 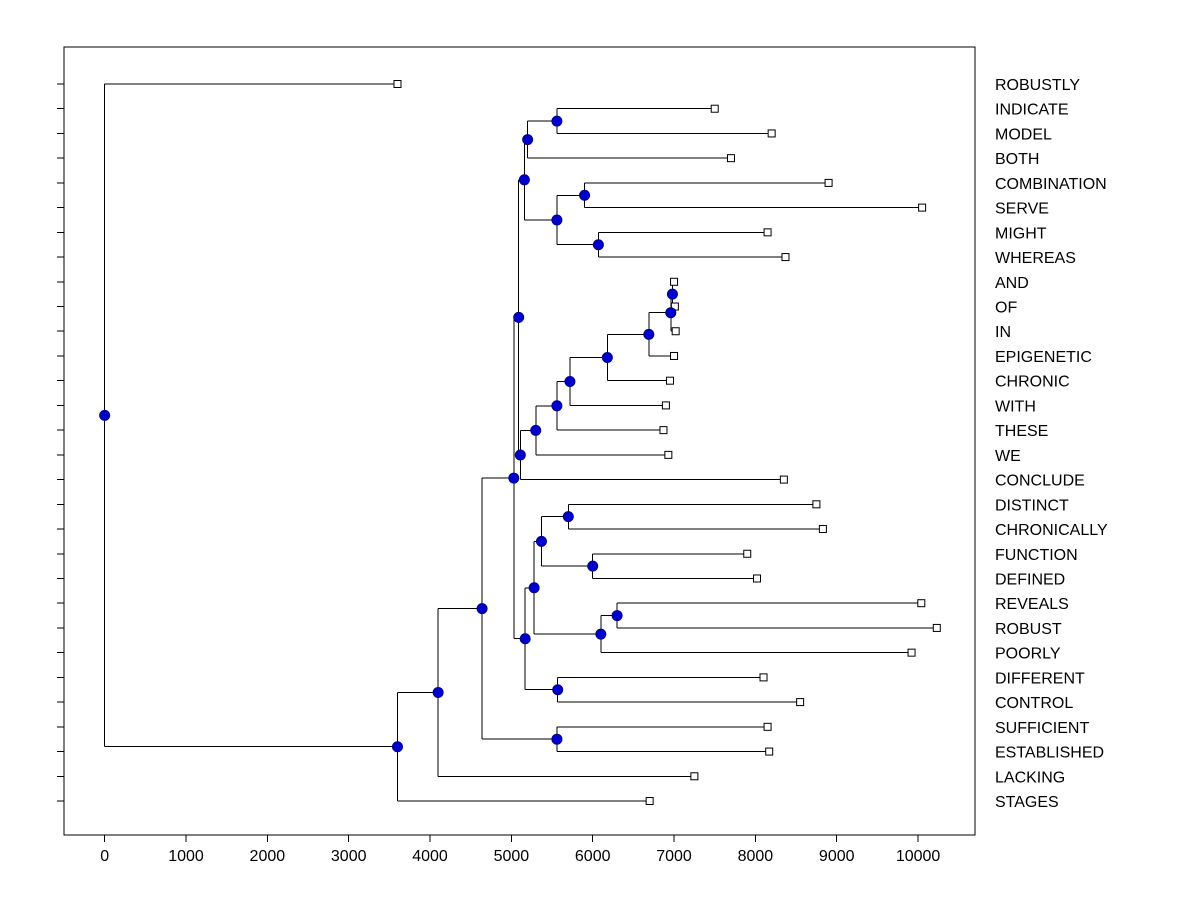 What do you see at coordinates (1051, 184) in the screenshot?
I see `leaf-label: COMBINATION` at bounding box center [1051, 184].